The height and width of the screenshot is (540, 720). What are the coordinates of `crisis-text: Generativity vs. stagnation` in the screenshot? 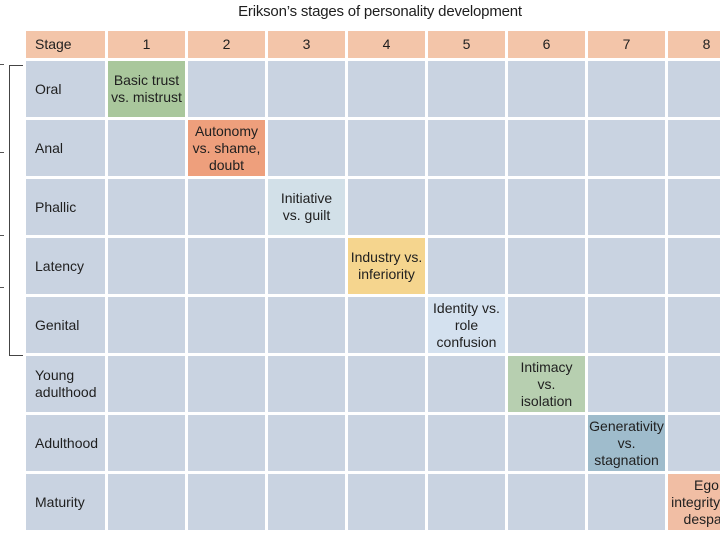 It's located at (626, 442).